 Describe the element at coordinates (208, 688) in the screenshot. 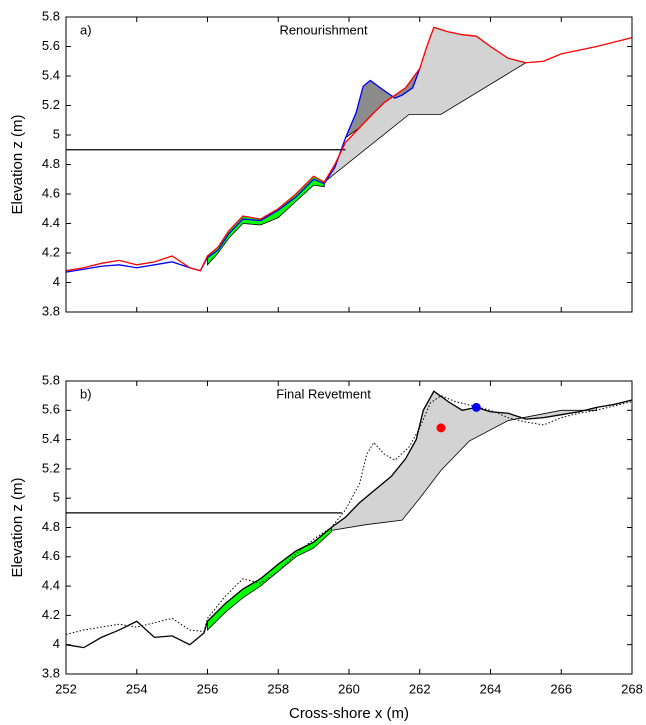

I see `x-tick-label: 256` at that location.